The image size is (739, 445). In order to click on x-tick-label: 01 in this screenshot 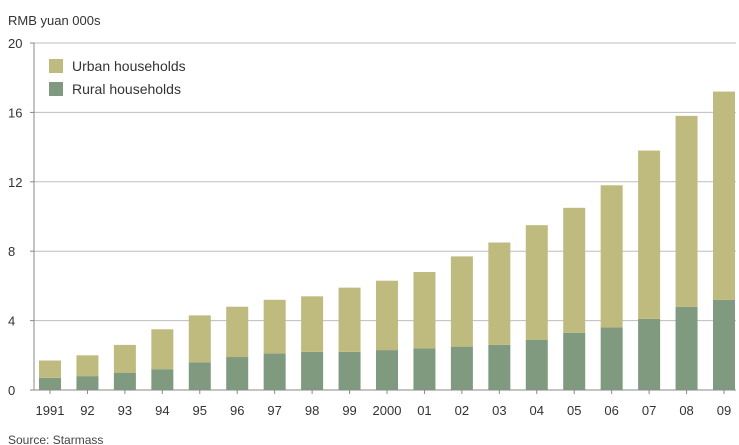, I will do `click(424, 410)`.